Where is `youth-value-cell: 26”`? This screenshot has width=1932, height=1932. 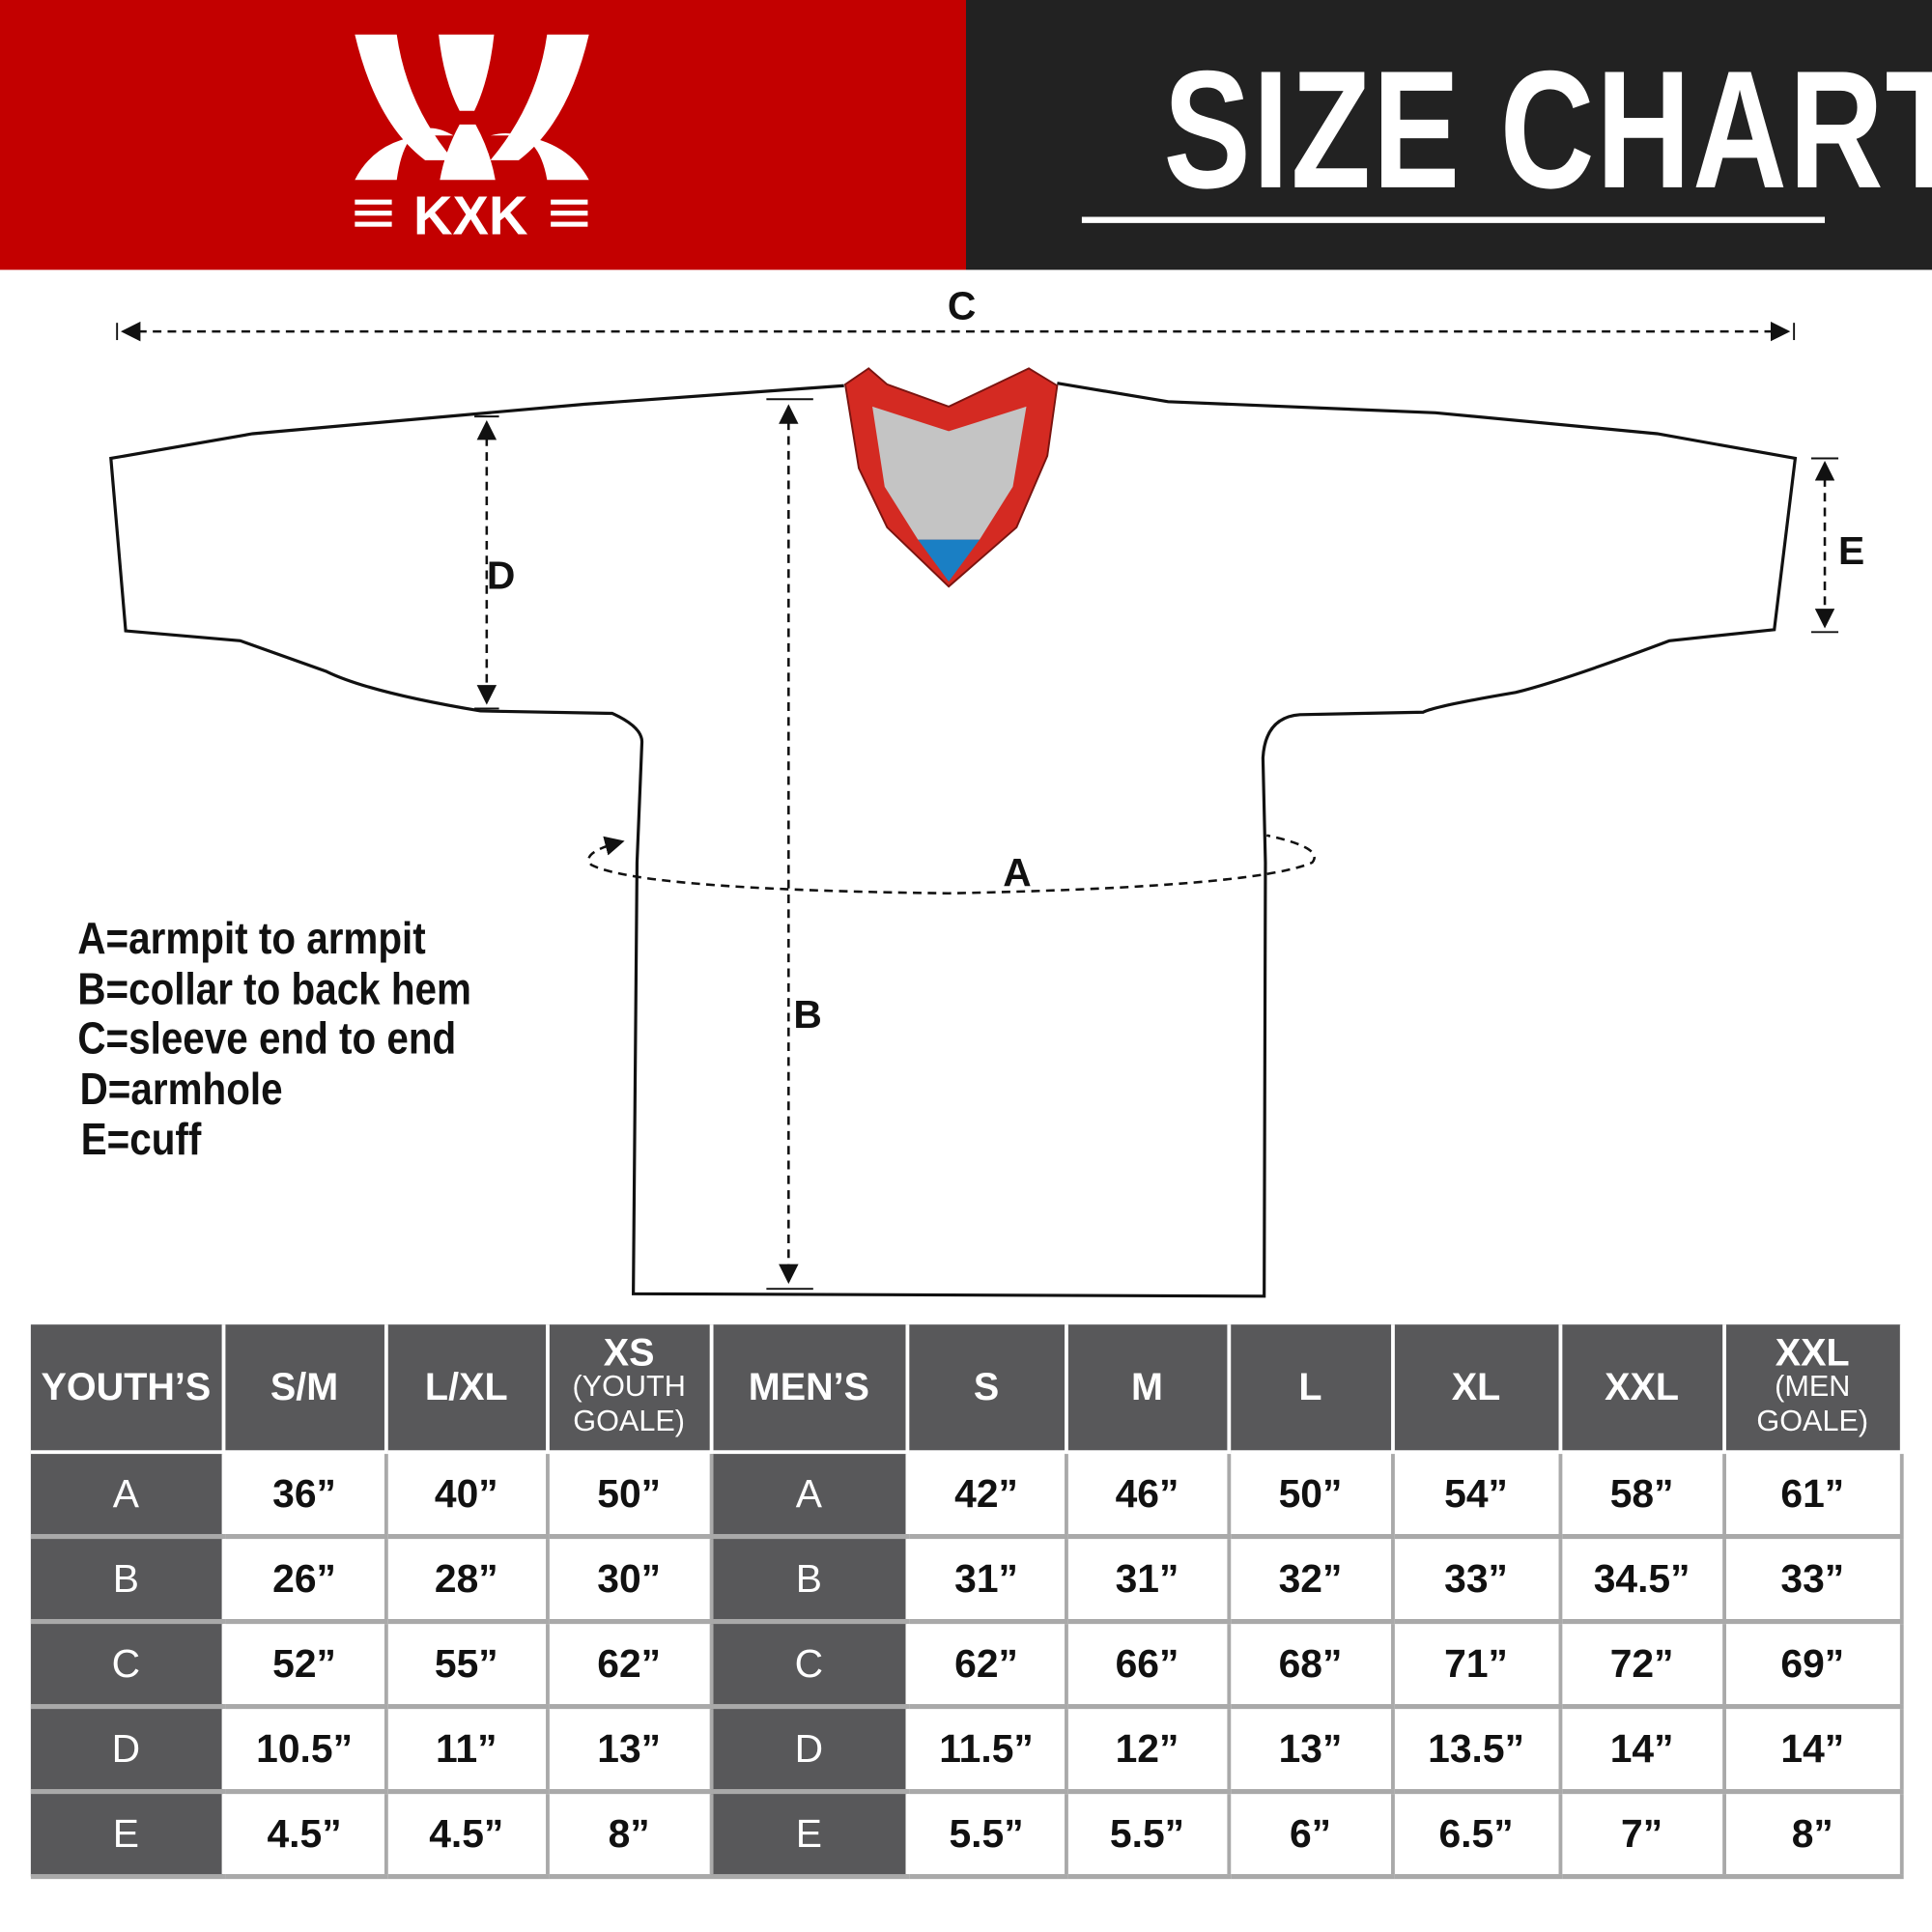
youth-value-cell: 26” is located at coordinates (305, 1580).